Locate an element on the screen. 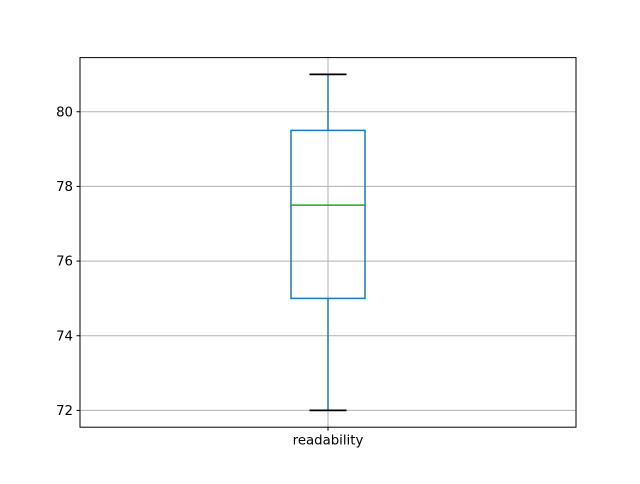 This screenshot has width=640, height=484. y-tick-label: 76 is located at coordinates (64, 262).